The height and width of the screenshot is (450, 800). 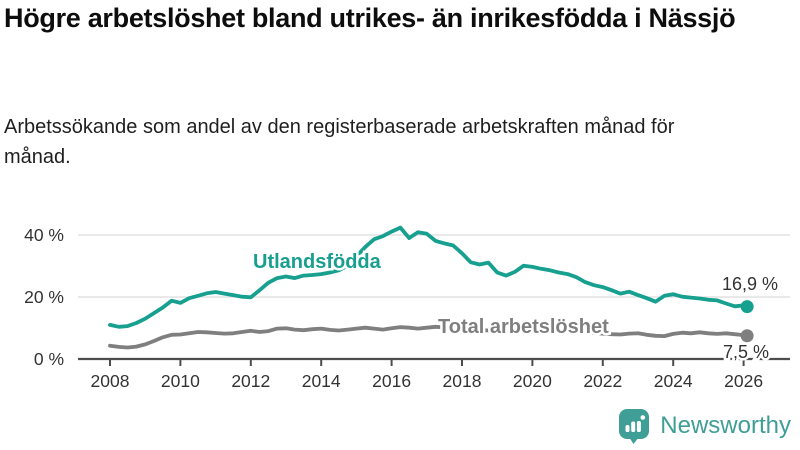 I want to click on y-tick-label: 0 %, so click(x=49, y=359).